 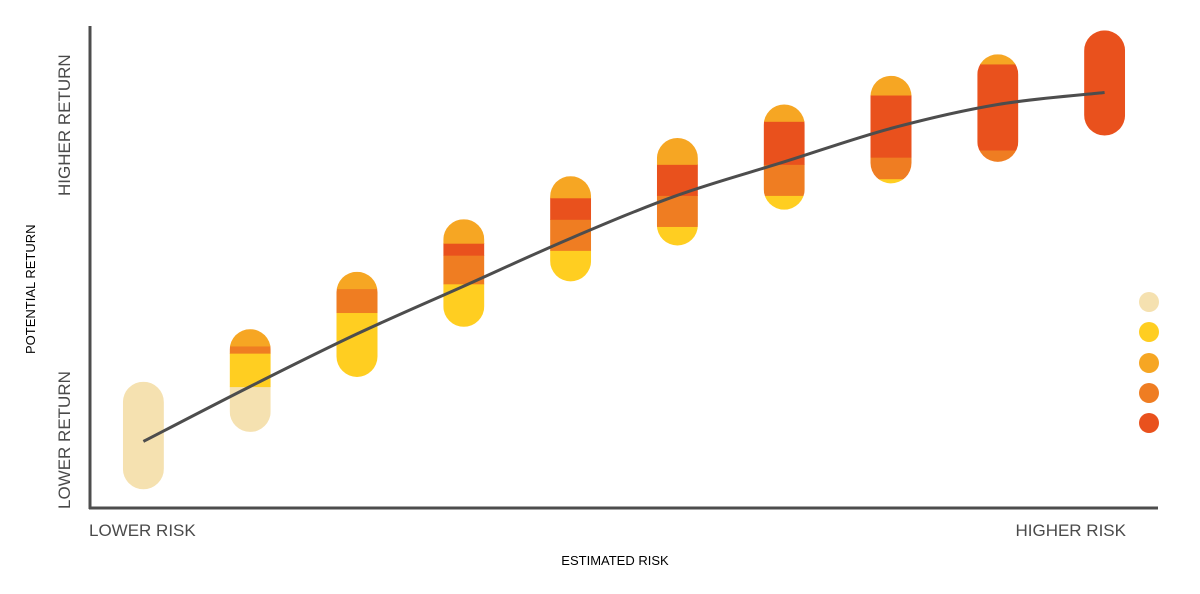 I want to click on y-axis-title: POTENTIAL RETURN, so click(x=30, y=289).